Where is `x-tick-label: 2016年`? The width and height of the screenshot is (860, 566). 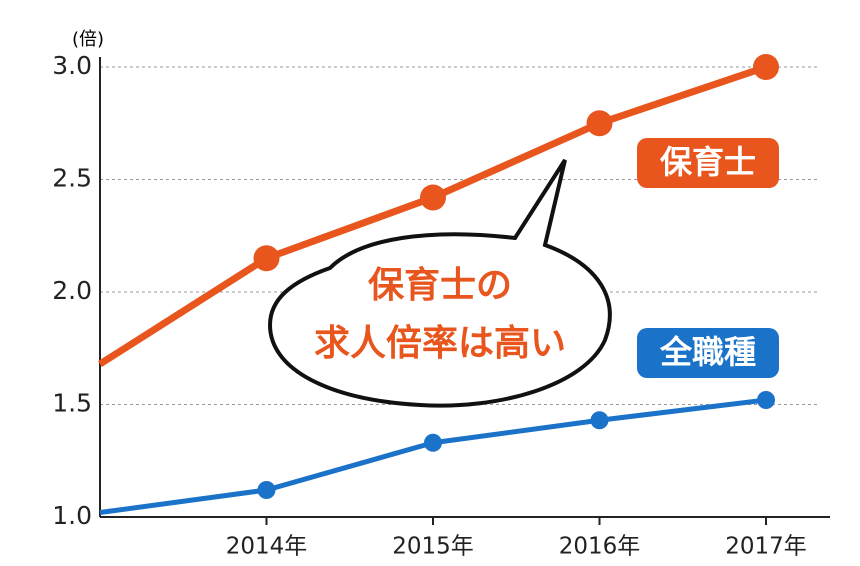 x-tick-label: 2016年 is located at coordinates (600, 547).